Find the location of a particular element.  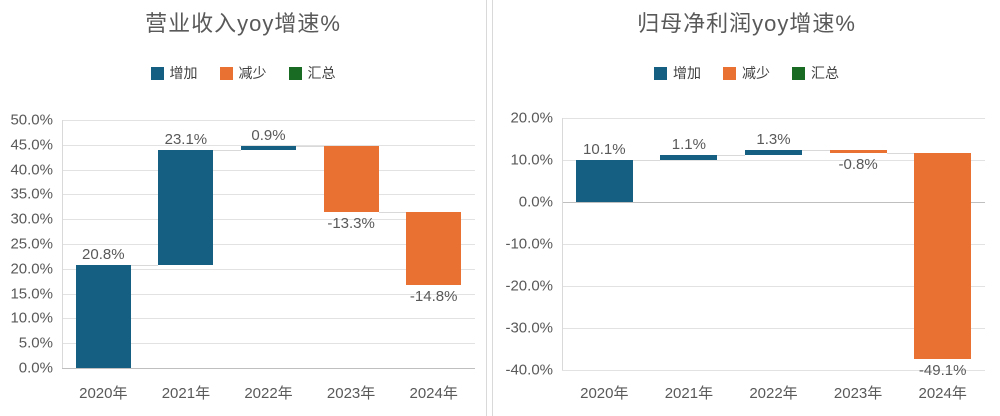

y-axis-tick-label: 50.0% is located at coordinates (31, 120).